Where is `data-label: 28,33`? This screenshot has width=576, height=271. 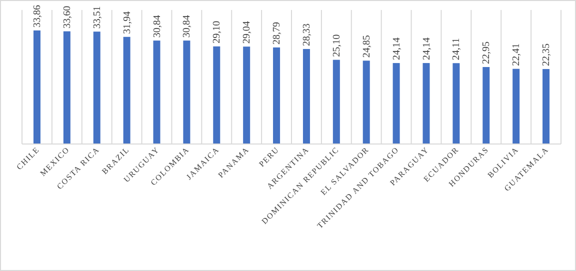 data-label: 28,33 is located at coordinates (306, 34).